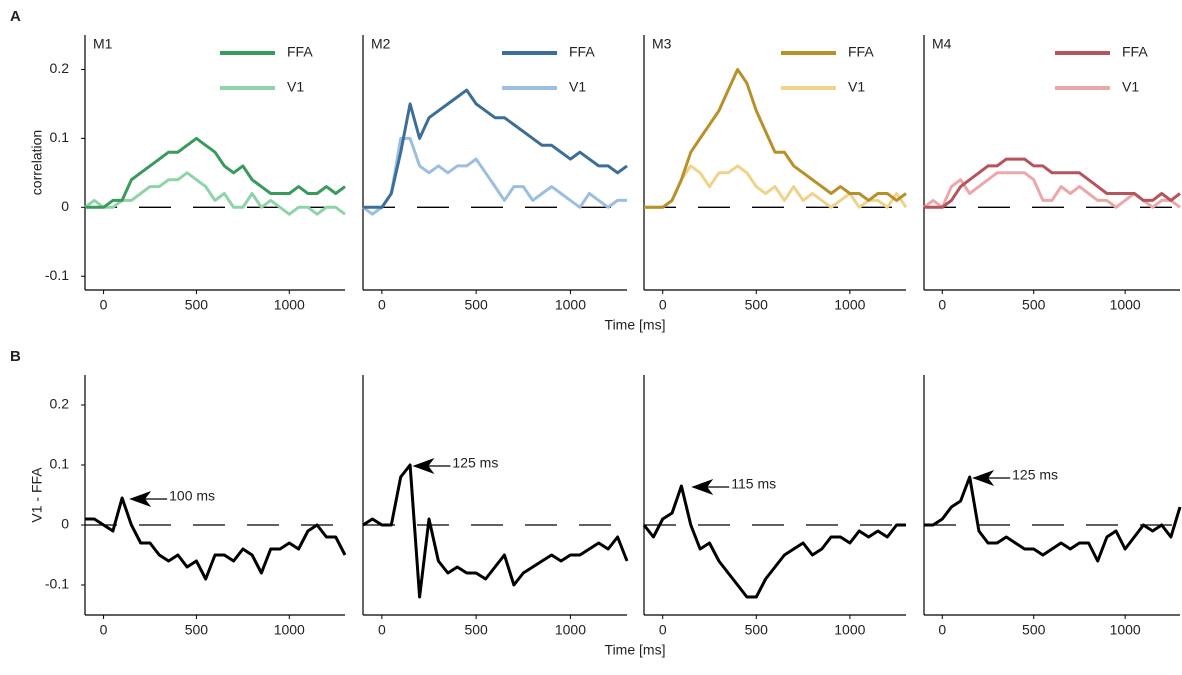 The height and width of the screenshot is (675, 1182). What do you see at coordinates (15, 16) in the screenshot?
I see `panel-label: A` at bounding box center [15, 16].